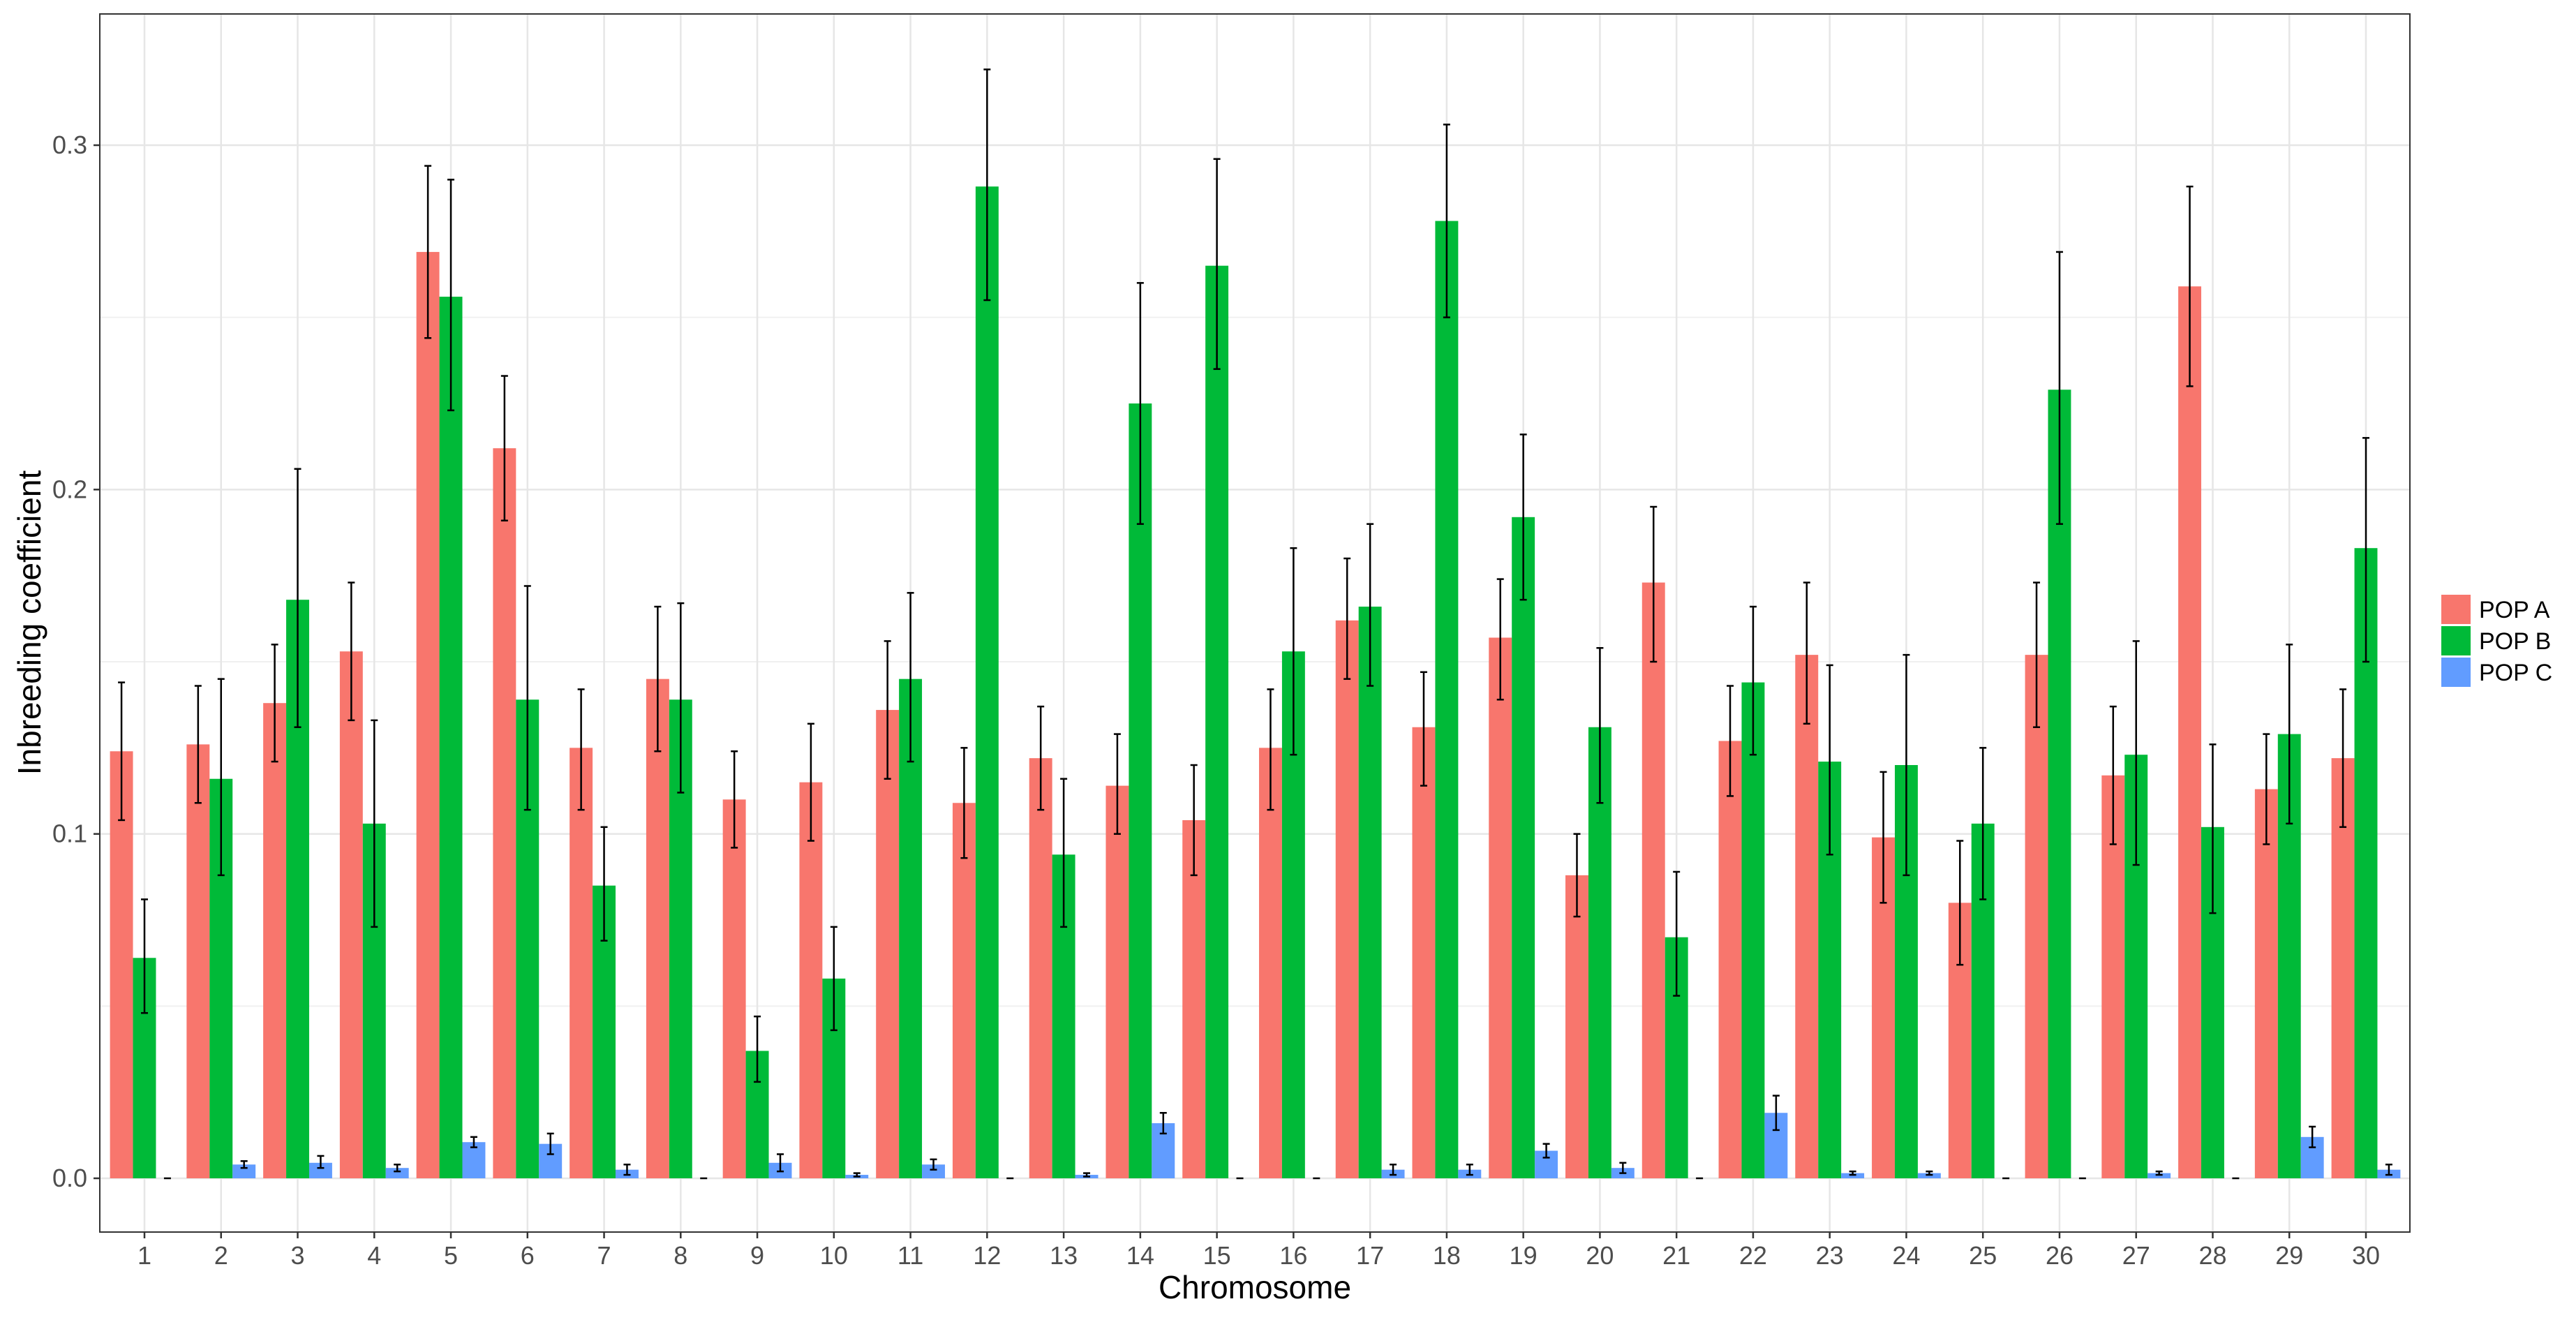  Describe the element at coordinates (221, 1255) in the screenshot. I see `x-tick-label: 2` at that location.